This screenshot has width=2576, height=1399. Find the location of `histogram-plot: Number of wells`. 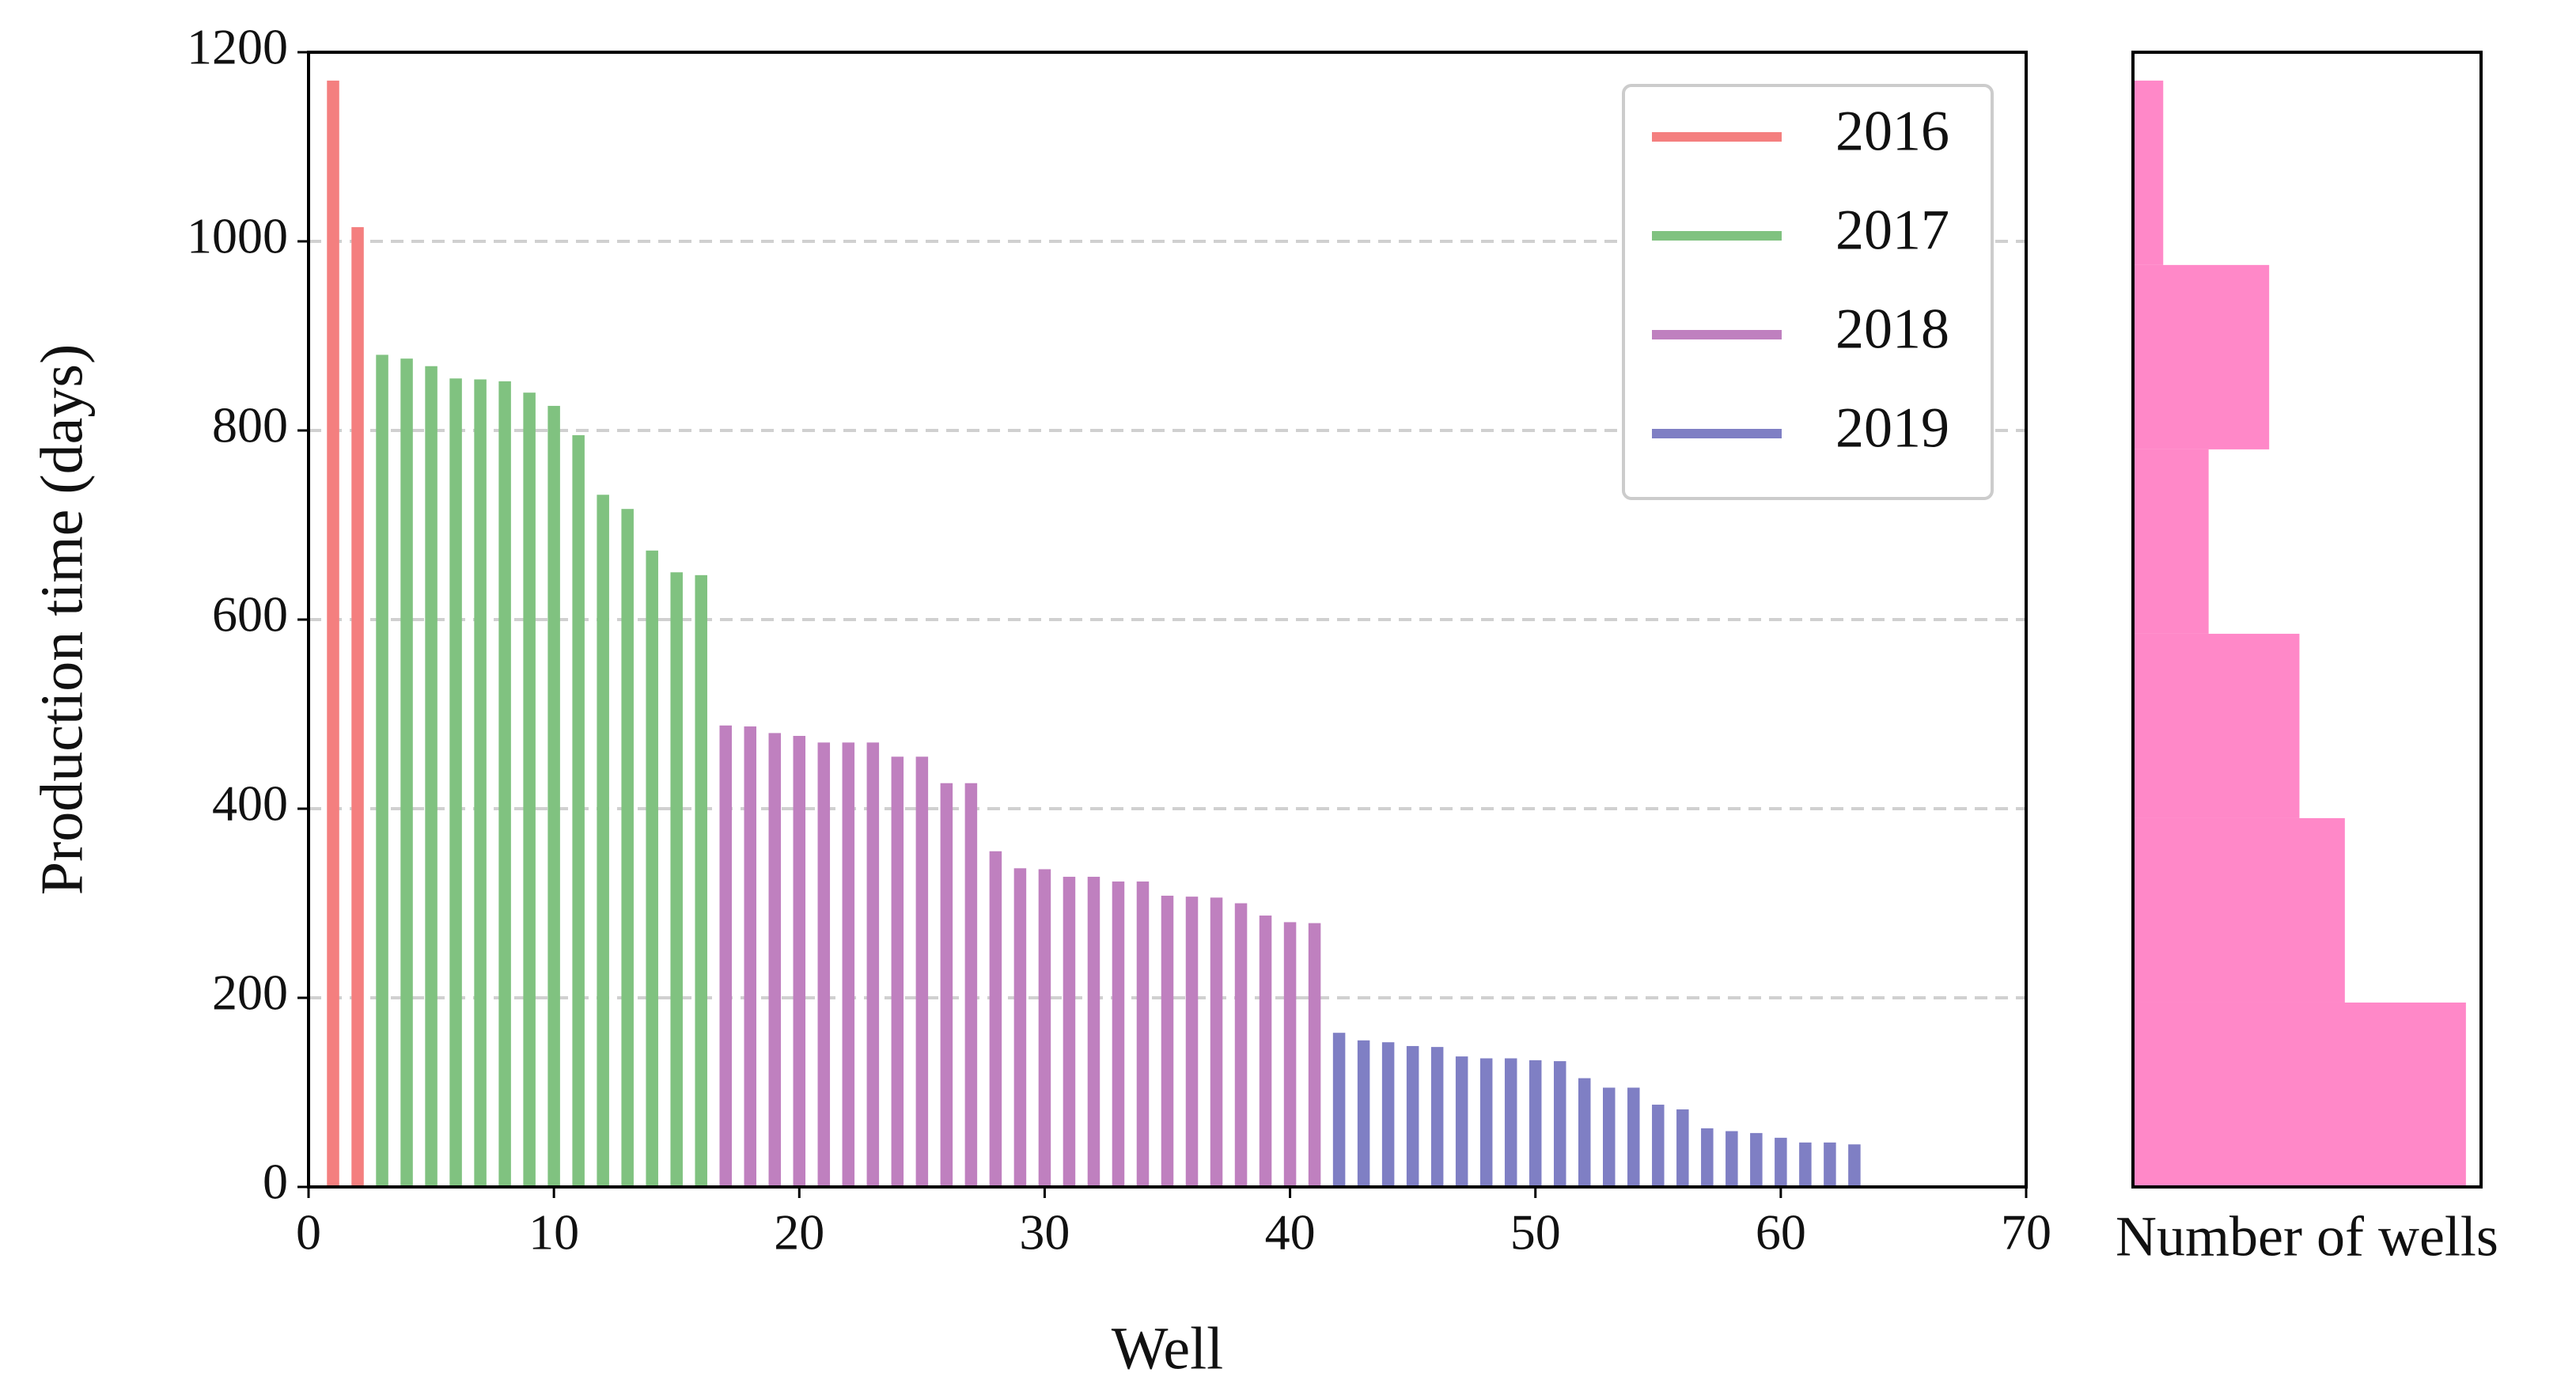

histogram-plot: Number of wells is located at coordinates (2307, 659).